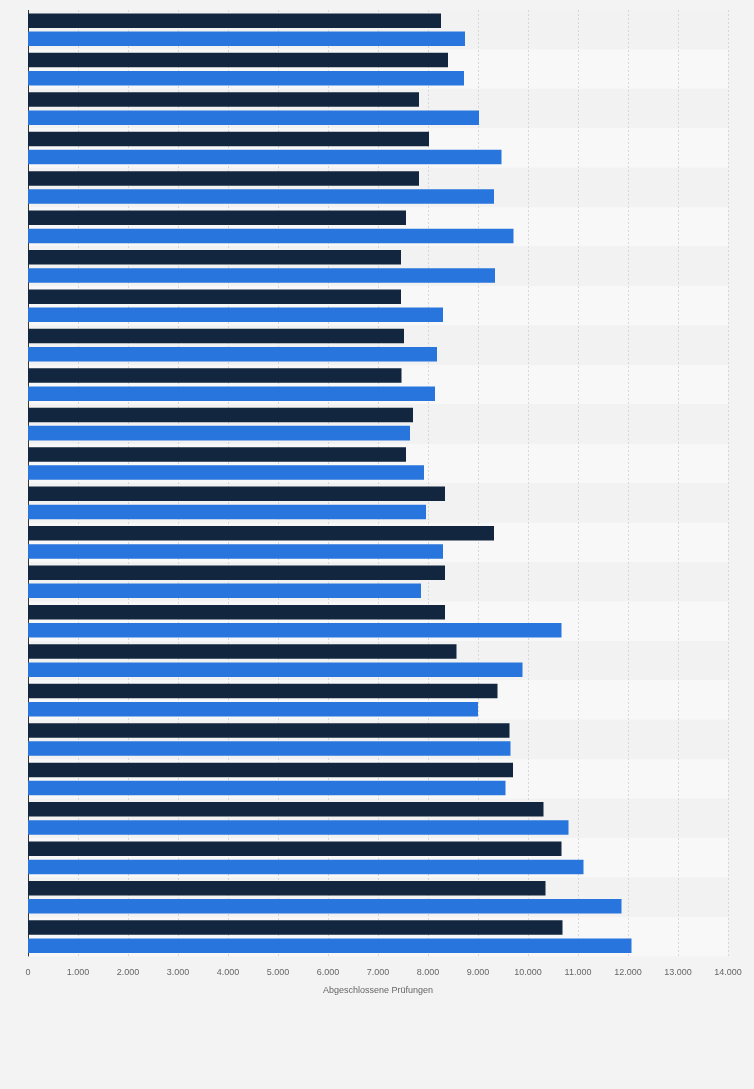 This screenshot has height=1089, width=754. Describe the element at coordinates (378, 990) in the screenshot. I see `x-axis-title: Abgeschlossene Prüfungen` at that location.